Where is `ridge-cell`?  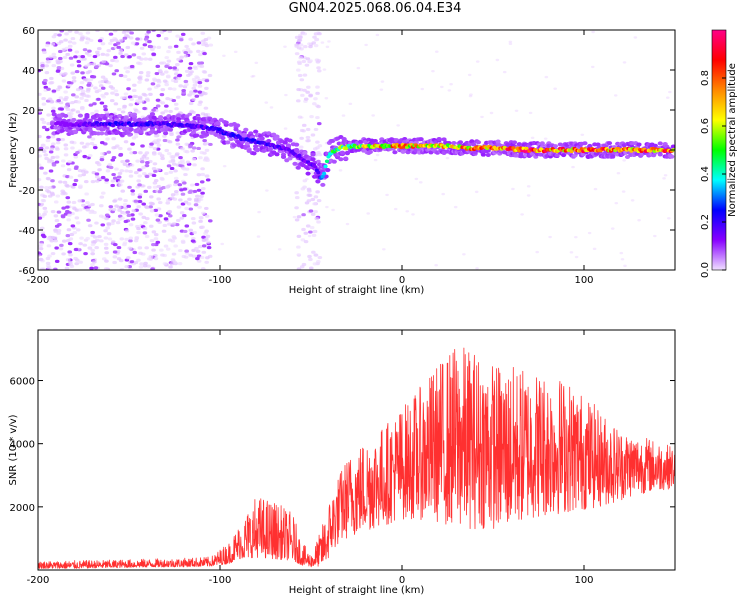
ridge-cell is located at coordinates (318, 172).